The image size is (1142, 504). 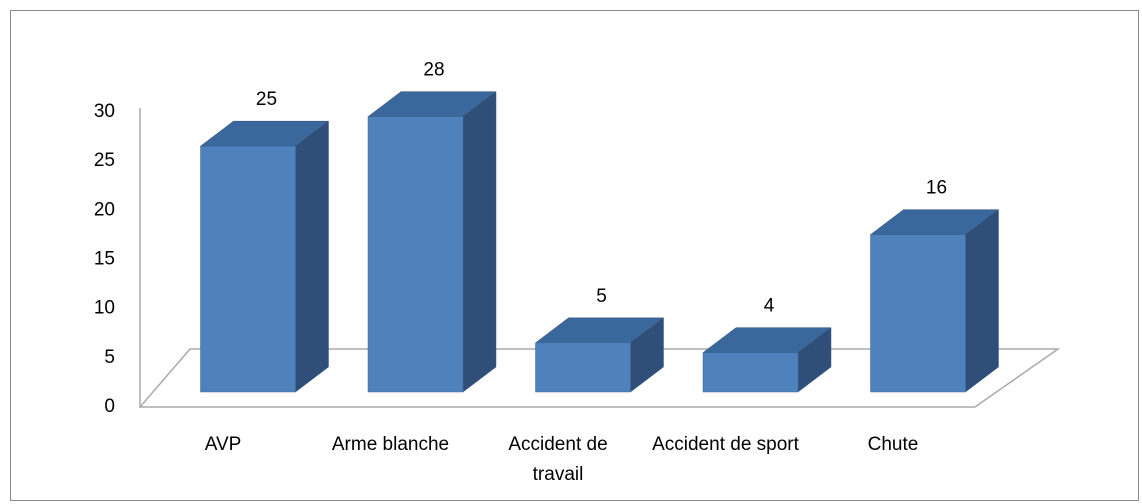 What do you see at coordinates (266, 99) in the screenshot?
I see `value-label: 25` at bounding box center [266, 99].